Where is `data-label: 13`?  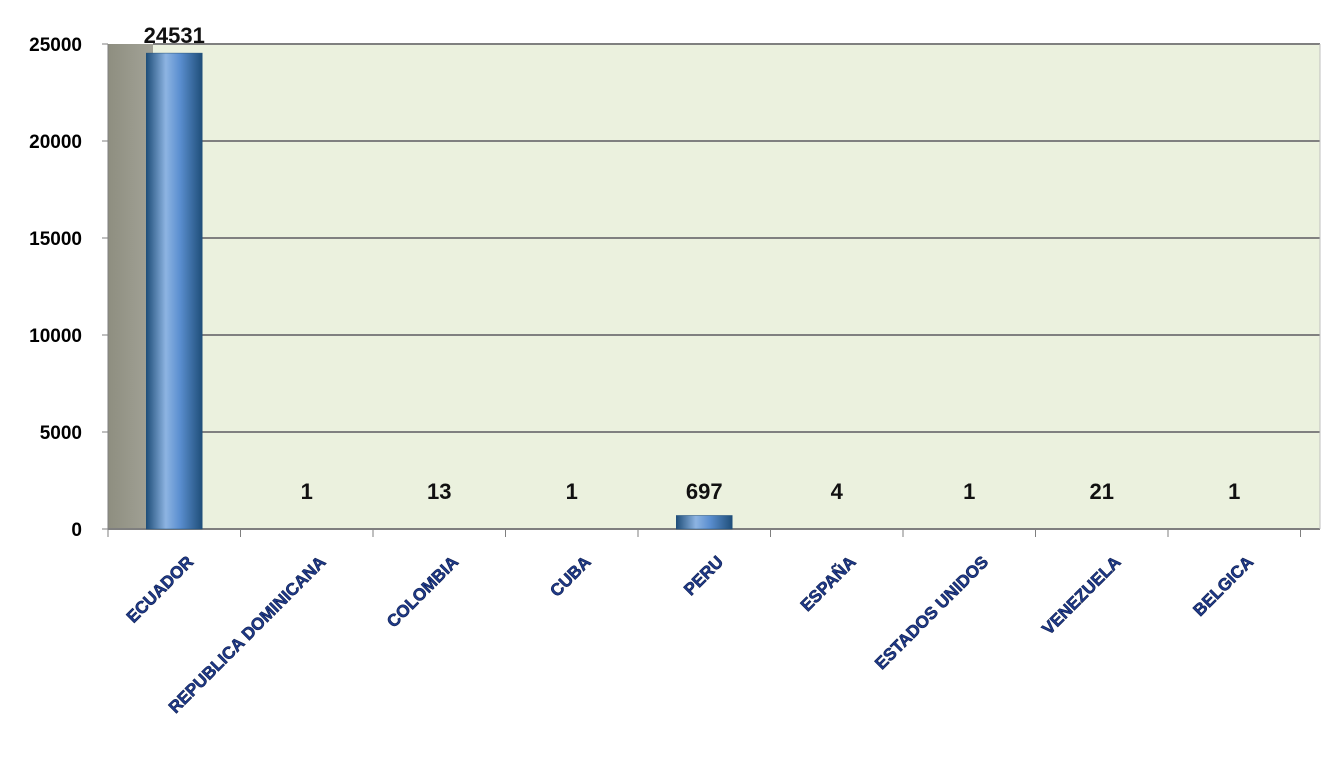 data-label: 13 is located at coordinates (439, 491).